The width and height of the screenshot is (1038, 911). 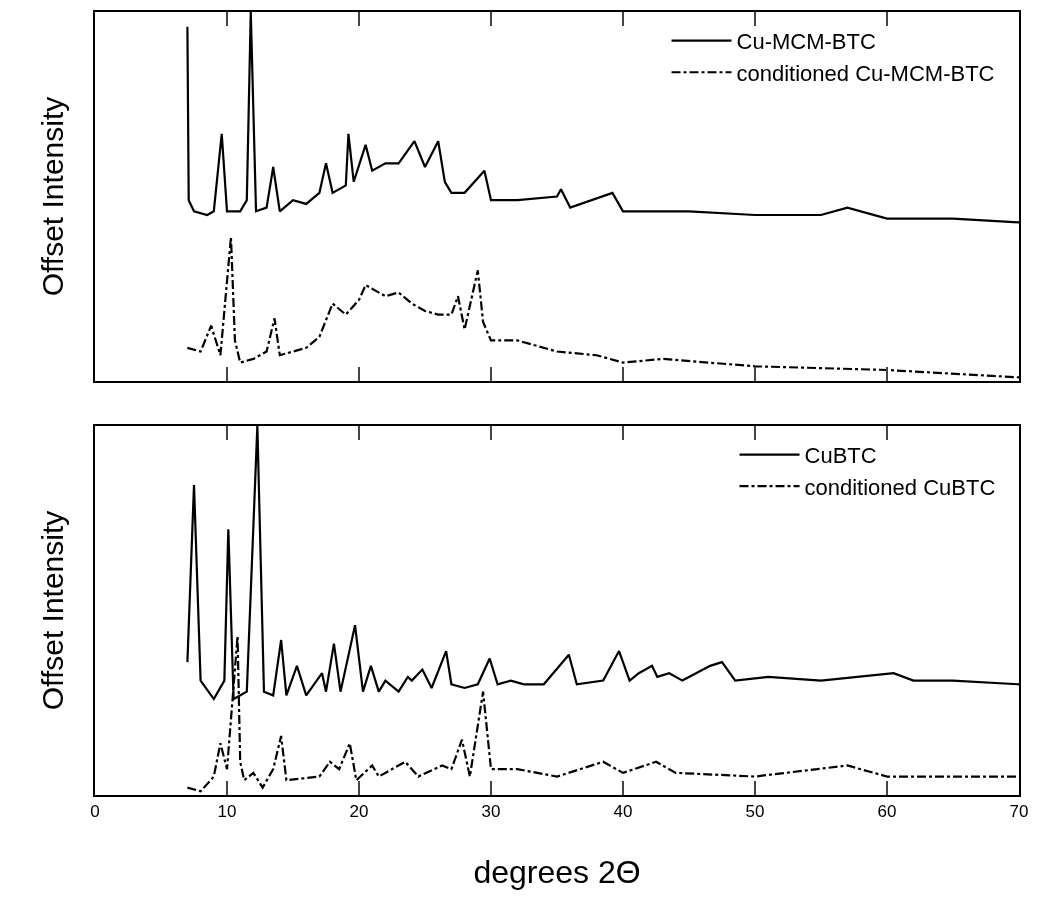 What do you see at coordinates (806, 42) in the screenshot?
I see `legend-label: Cu-MCM-BTC` at bounding box center [806, 42].